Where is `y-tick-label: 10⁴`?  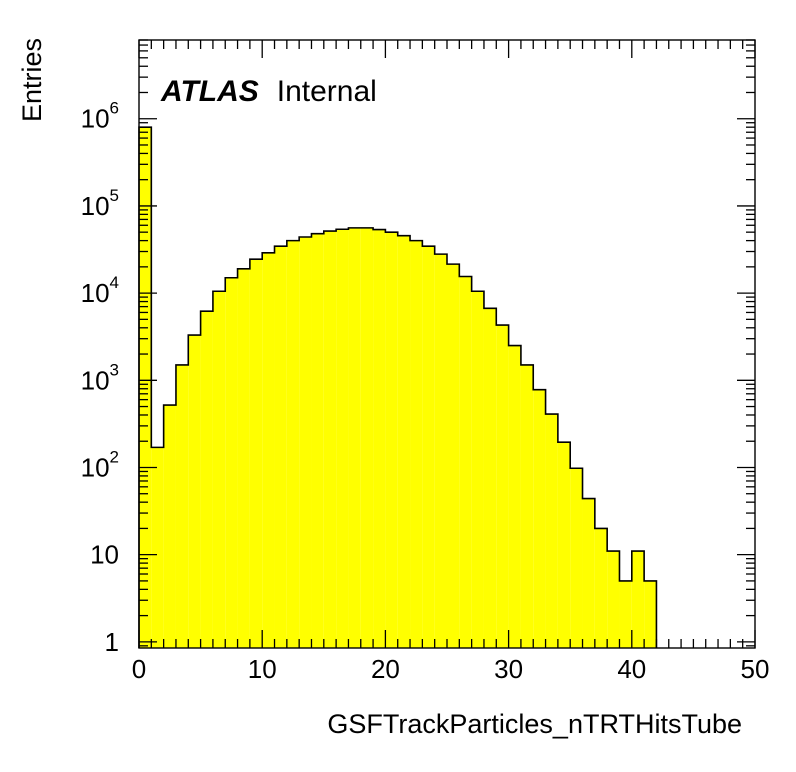
y-tick-label: 10⁴ is located at coordinates (100, 290).